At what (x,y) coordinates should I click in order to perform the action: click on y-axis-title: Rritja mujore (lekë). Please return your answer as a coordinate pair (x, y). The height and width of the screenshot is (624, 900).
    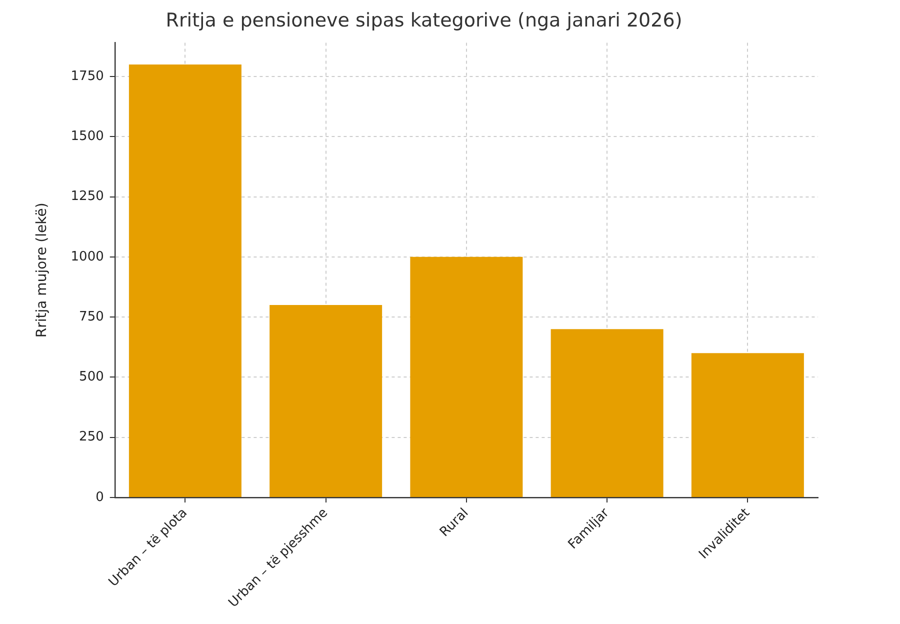
    Looking at the image, I should click on (42, 270).